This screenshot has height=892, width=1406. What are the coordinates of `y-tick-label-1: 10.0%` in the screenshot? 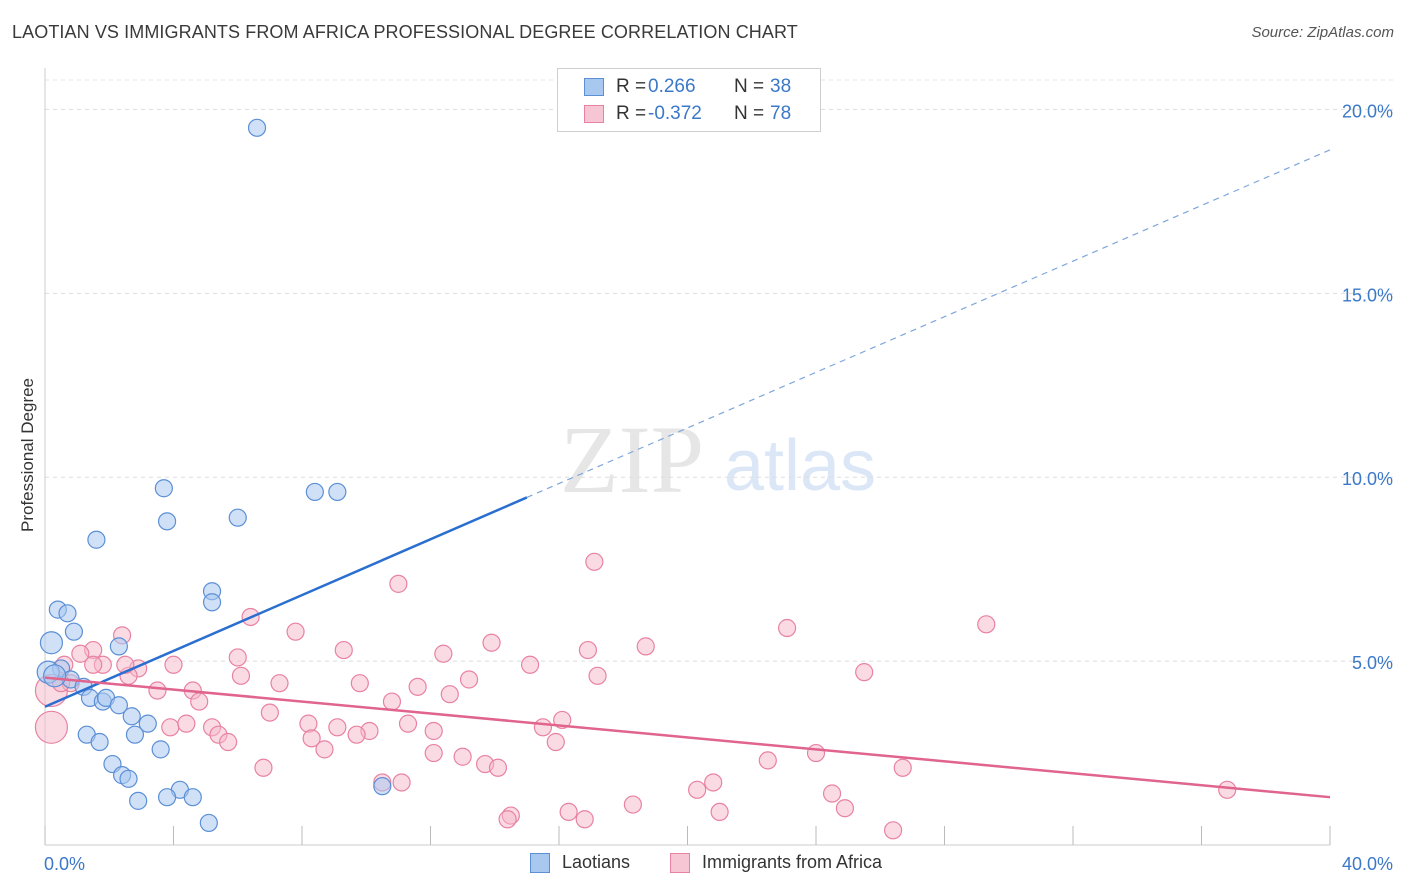 It's located at (1367, 479).